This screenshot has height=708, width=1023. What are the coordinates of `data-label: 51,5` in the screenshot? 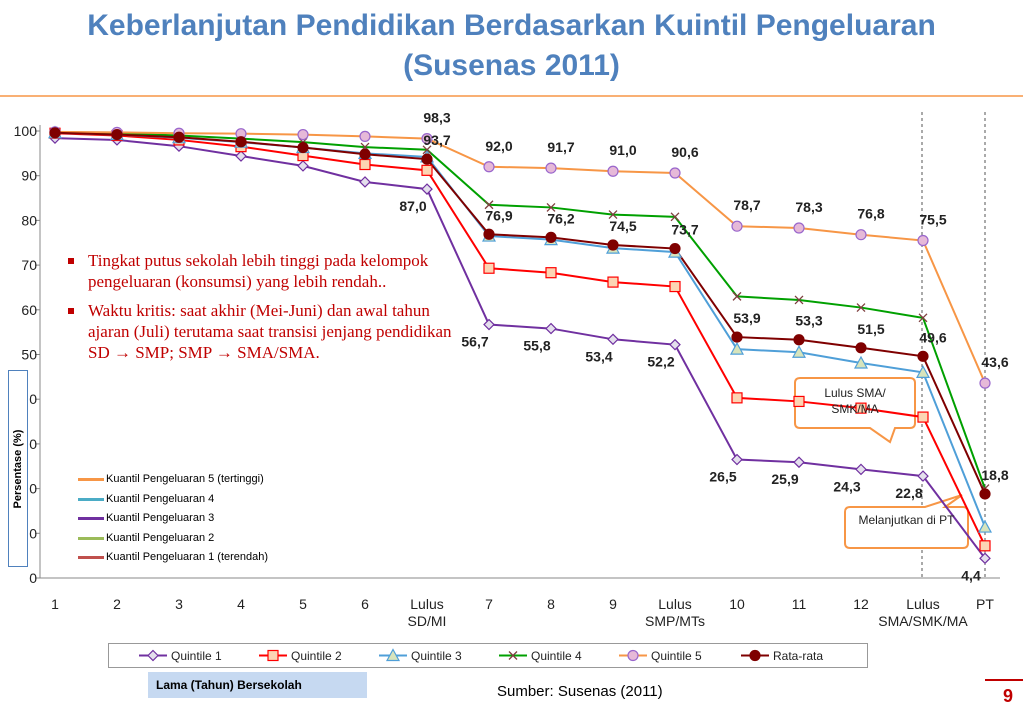 It's located at (870, 329).